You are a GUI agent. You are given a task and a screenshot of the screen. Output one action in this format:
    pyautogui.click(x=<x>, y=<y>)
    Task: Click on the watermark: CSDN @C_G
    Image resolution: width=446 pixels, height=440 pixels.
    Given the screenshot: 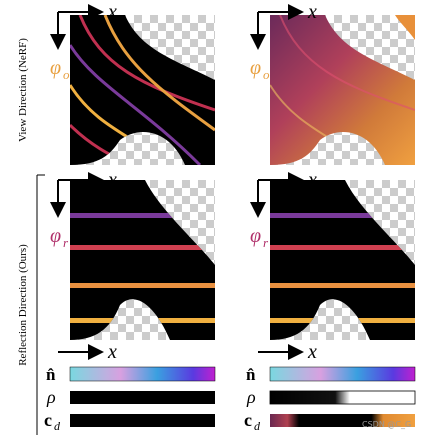 What is the action you would take?
    pyautogui.click(x=386, y=424)
    